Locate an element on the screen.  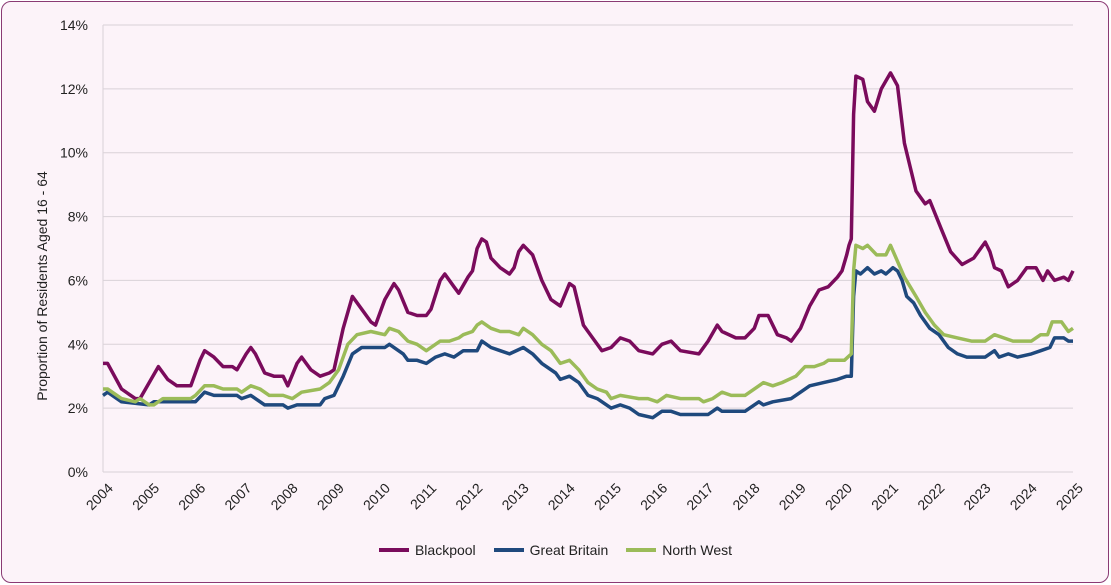
x-tick-label: 2012 is located at coordinates (468, 496).